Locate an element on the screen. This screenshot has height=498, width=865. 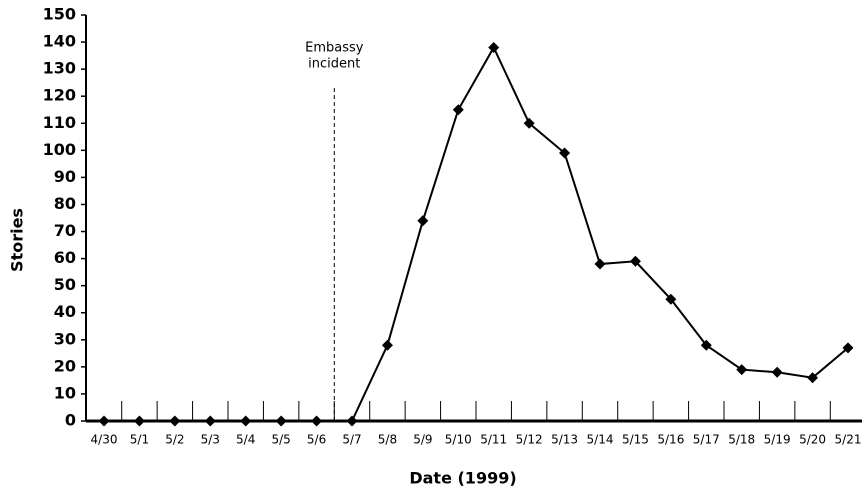
y-tick-label: 150 is located at coordinates (59, 14).